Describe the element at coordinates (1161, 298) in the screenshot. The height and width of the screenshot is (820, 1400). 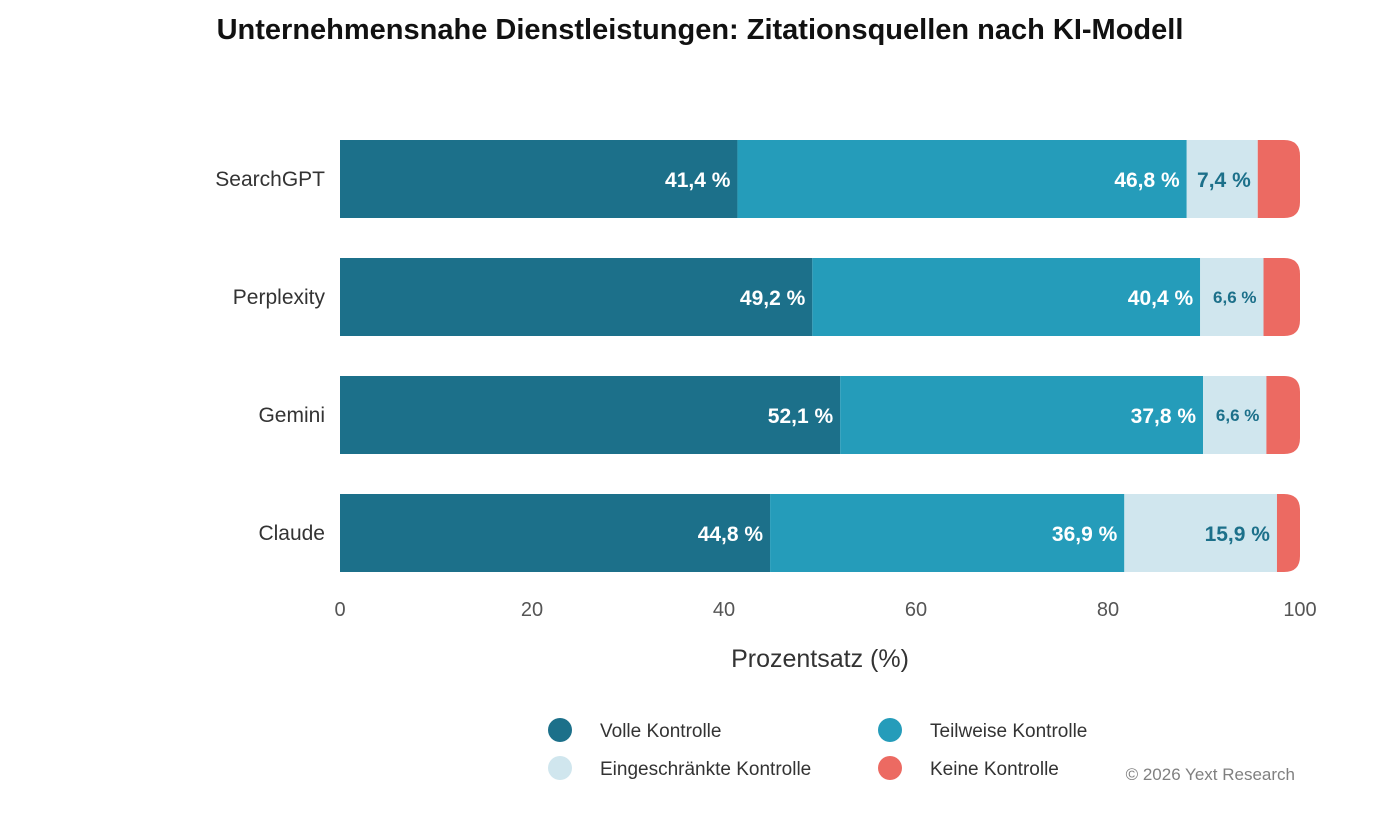
I see `data-label-perplexity-teilweise-kontrolle: 40,4 %` at that location.